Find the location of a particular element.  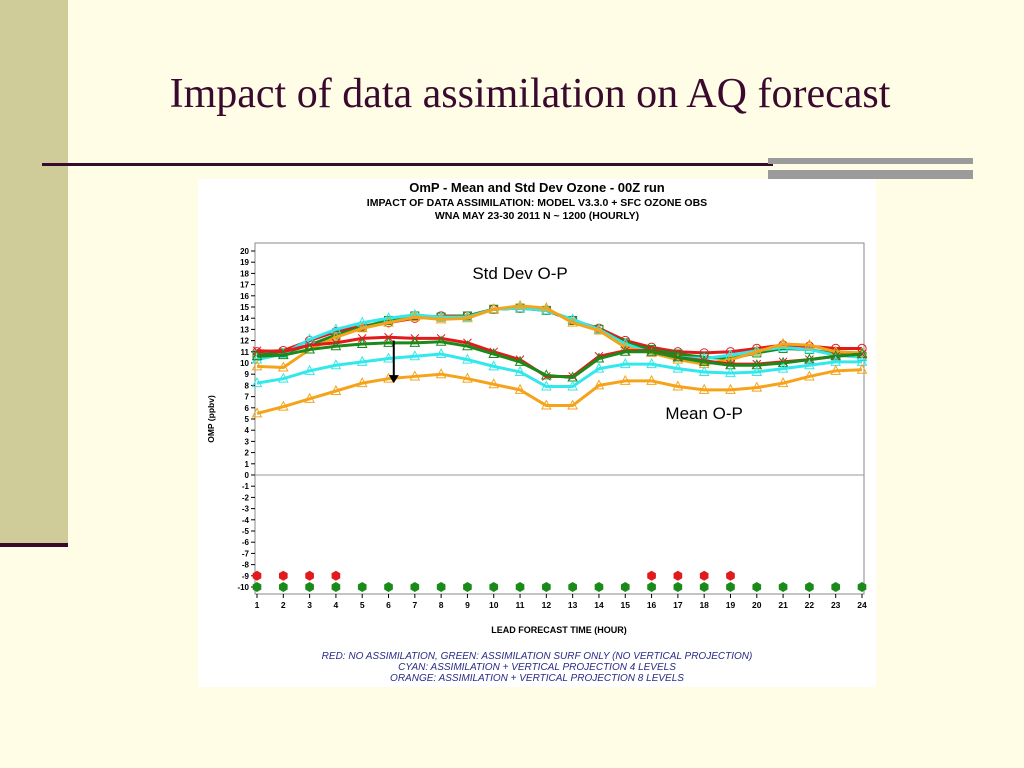

chart-subtitle: WNA MAY 23-30 2011 N ~ 1200 (HOURLY) is located at coordinates (537, 216).